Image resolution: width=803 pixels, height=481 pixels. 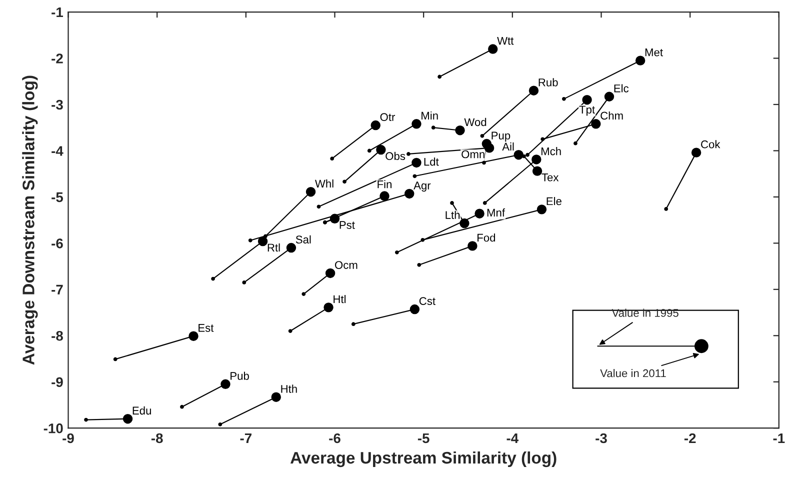 What do you see at coordinates (487, 238) in the screenshot?
I see `series-label: Fod` at bounding box center [487, 238].